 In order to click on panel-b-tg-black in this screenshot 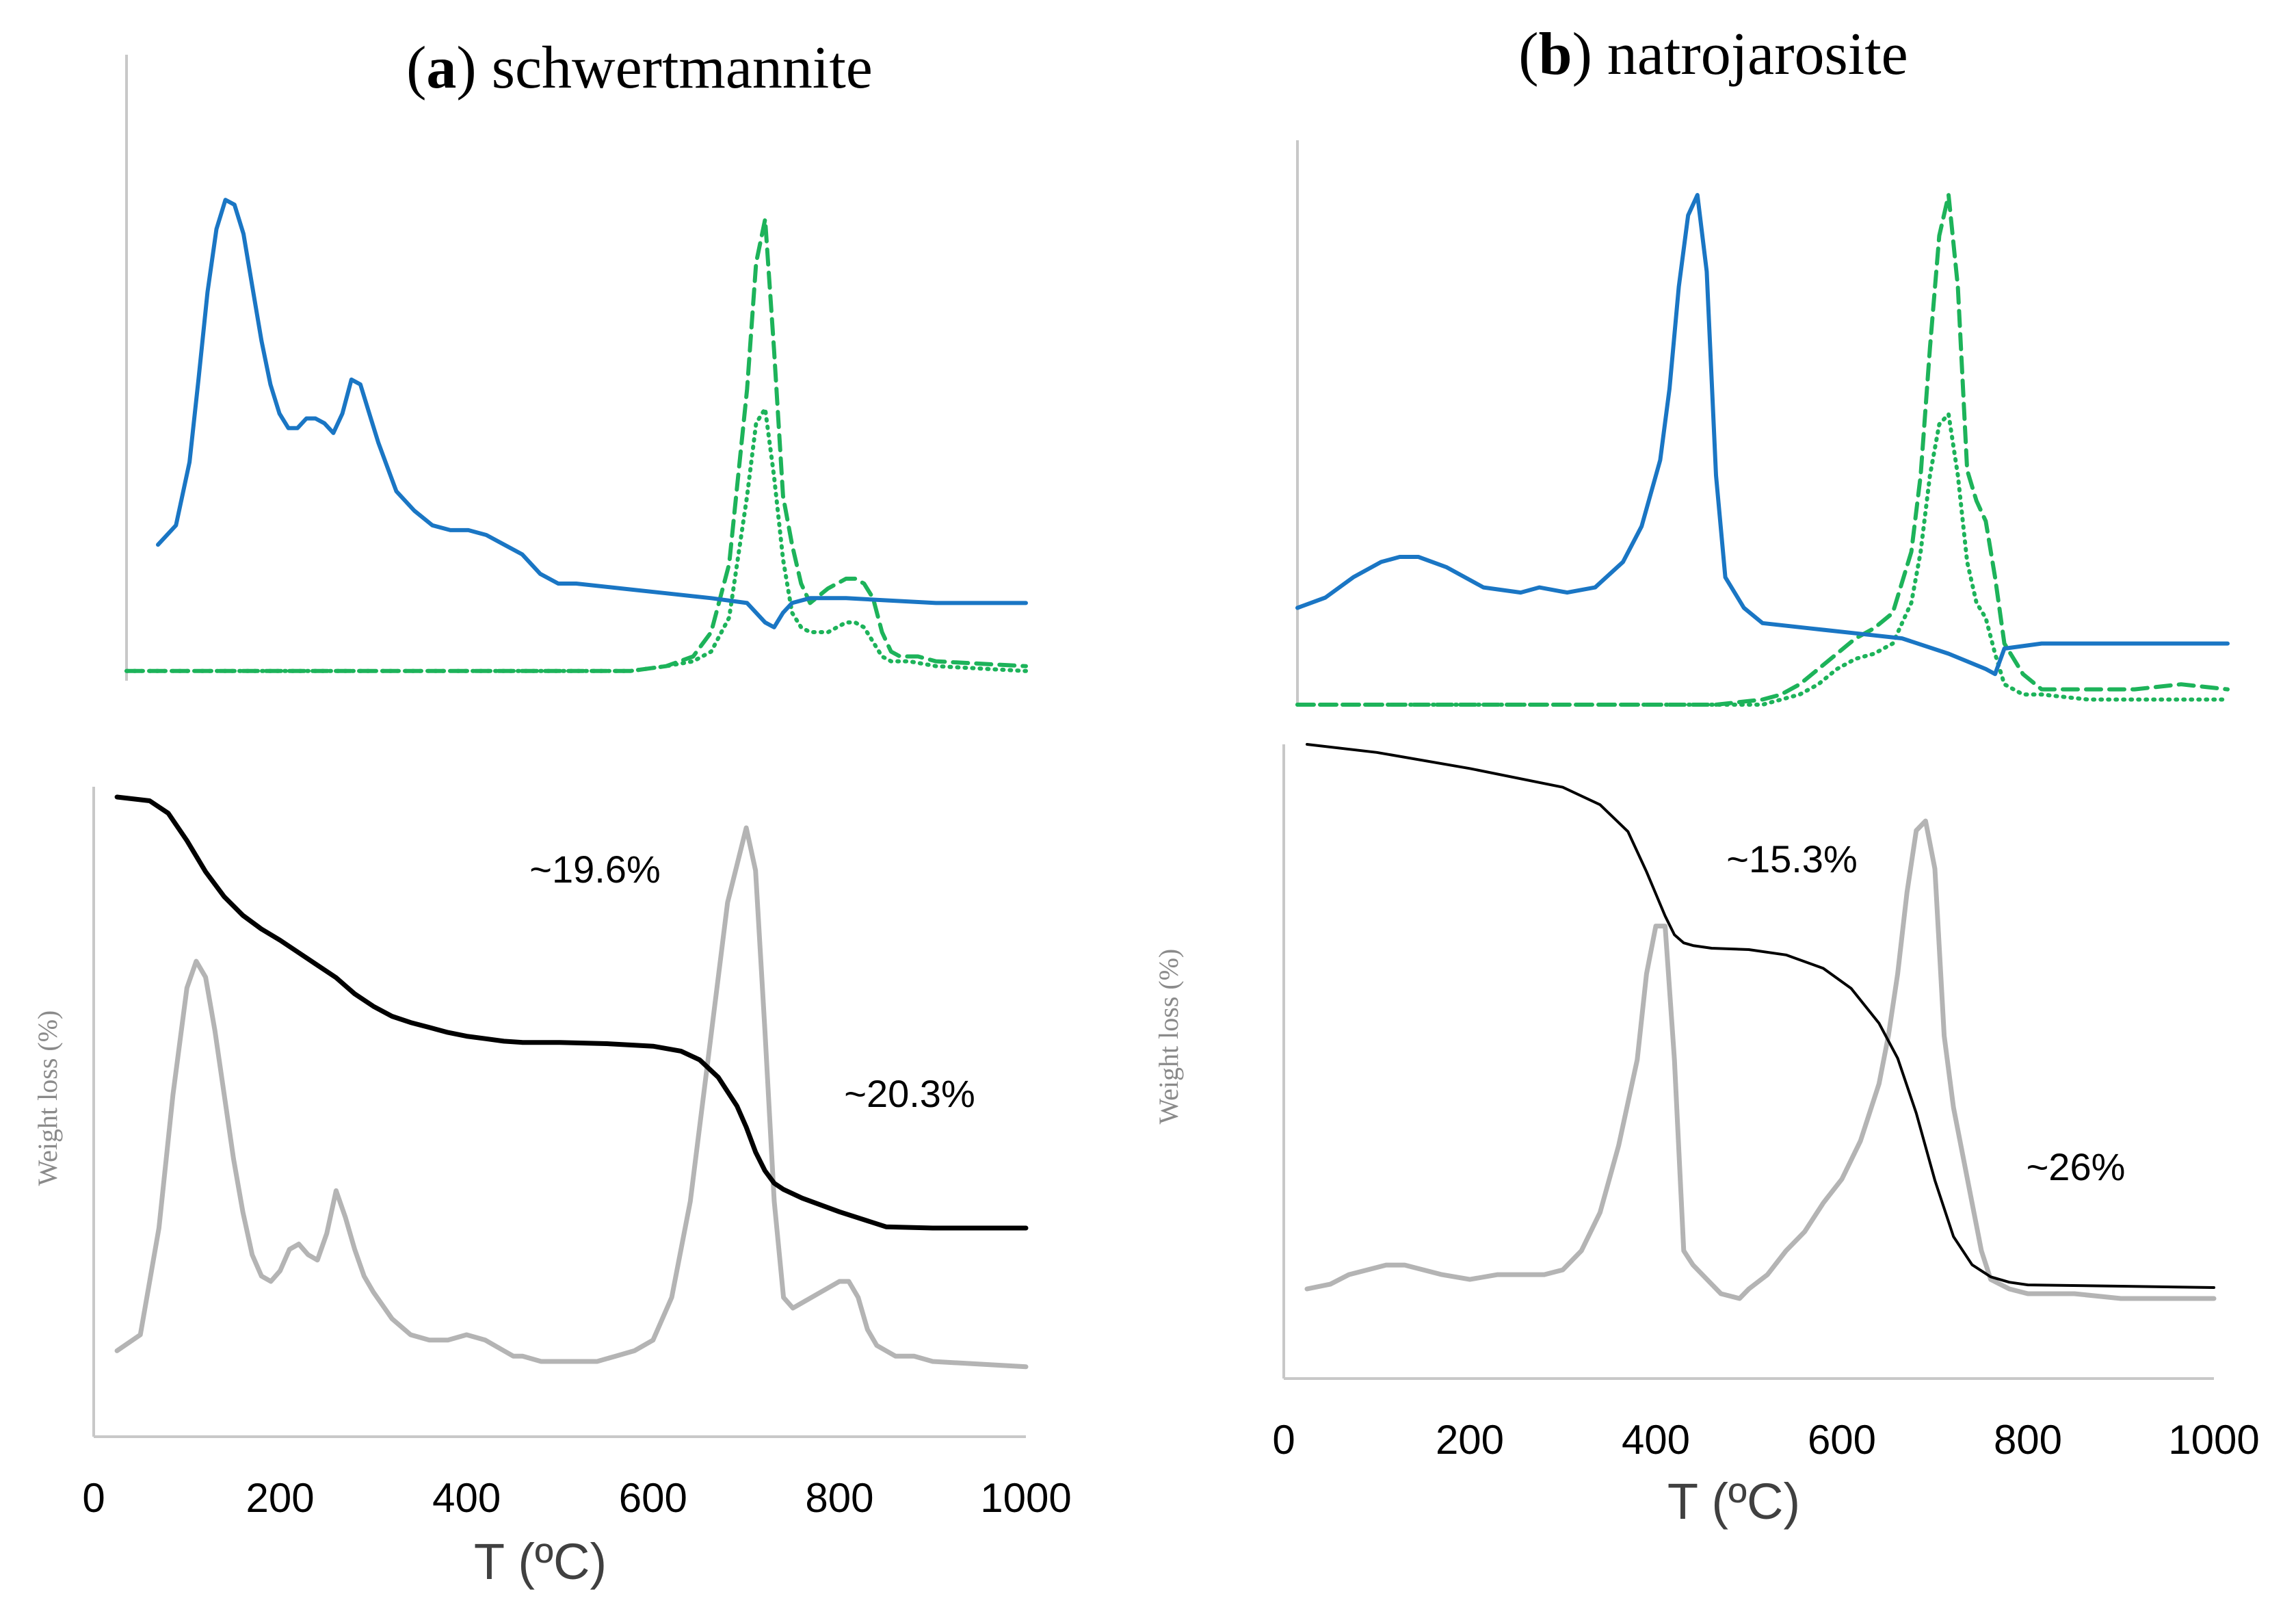, I will do `click(1760, 1016)`.